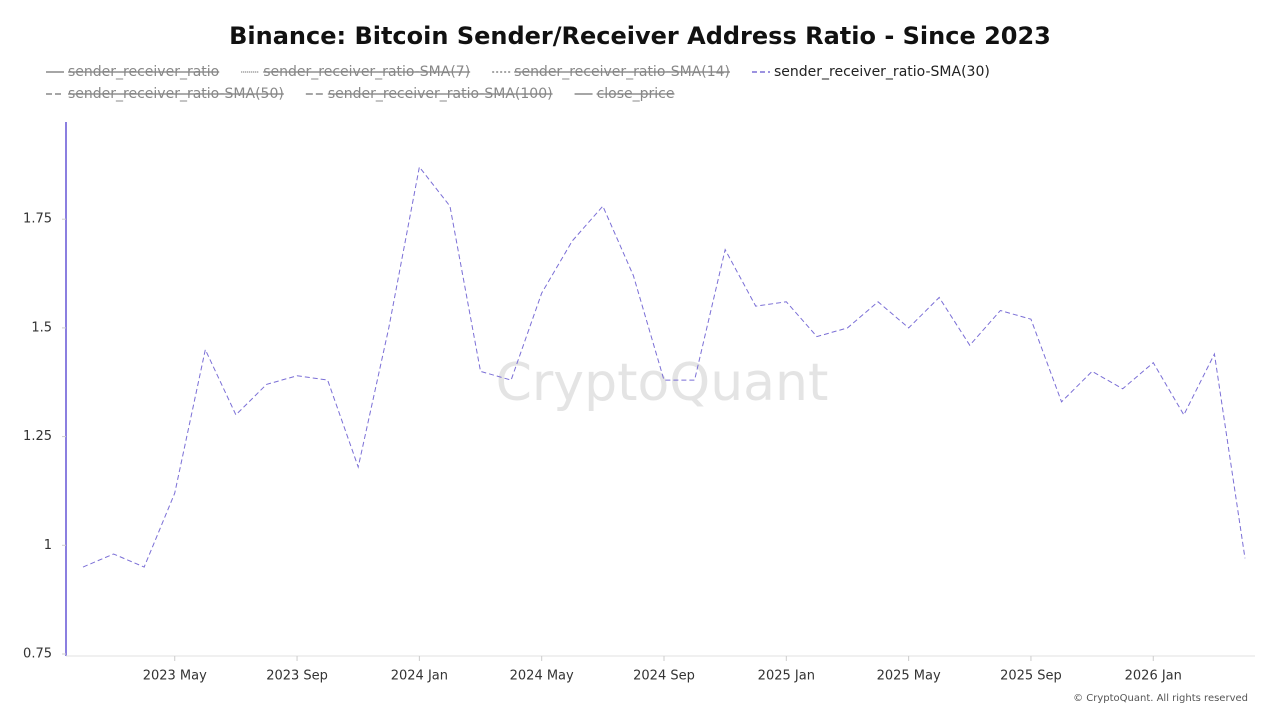 This screenshot has width=1280, height=724. Describe the element at coordinates (542, 676) in the screenshot. I see `x-tick-label: 2024 May` at that location.